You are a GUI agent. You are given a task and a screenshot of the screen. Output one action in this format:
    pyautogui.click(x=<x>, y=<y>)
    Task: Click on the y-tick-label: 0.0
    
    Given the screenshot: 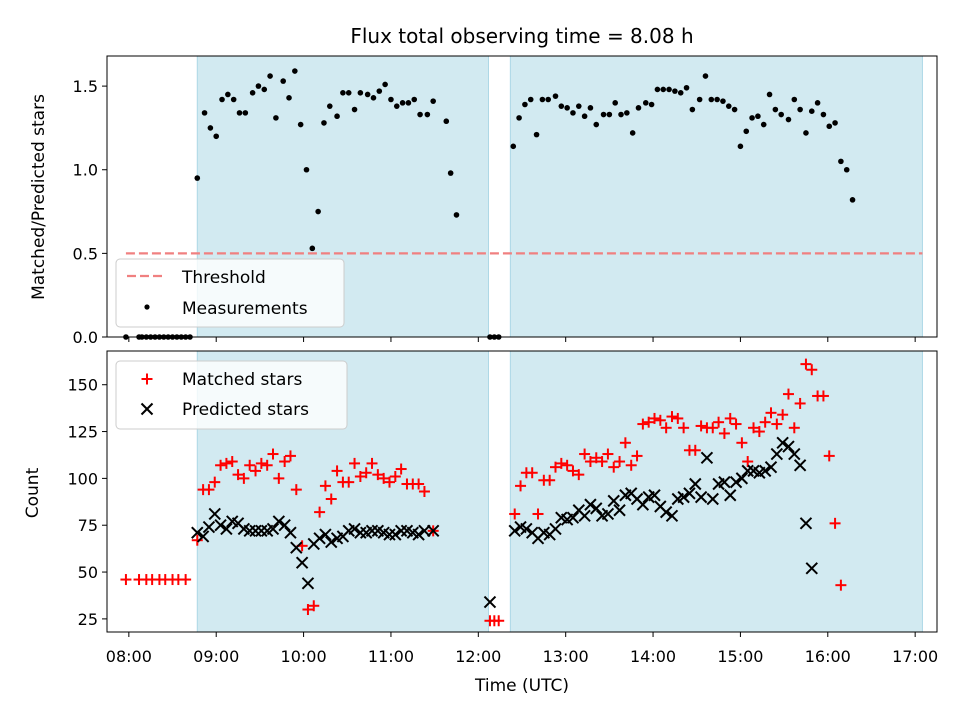 What is the action you would take?
    pyautogui.click(x=85, y=337)
    